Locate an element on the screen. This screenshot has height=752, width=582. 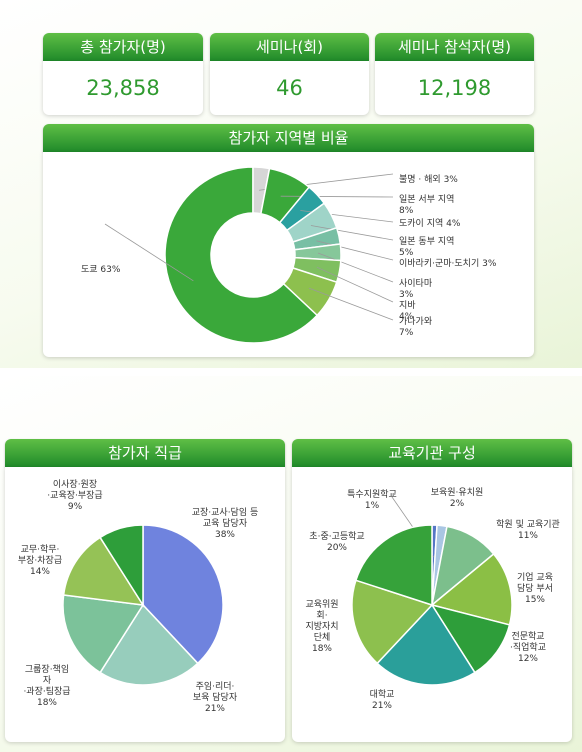
job-chart-title: 참가자 직급 is located at coordinates (145, 453).